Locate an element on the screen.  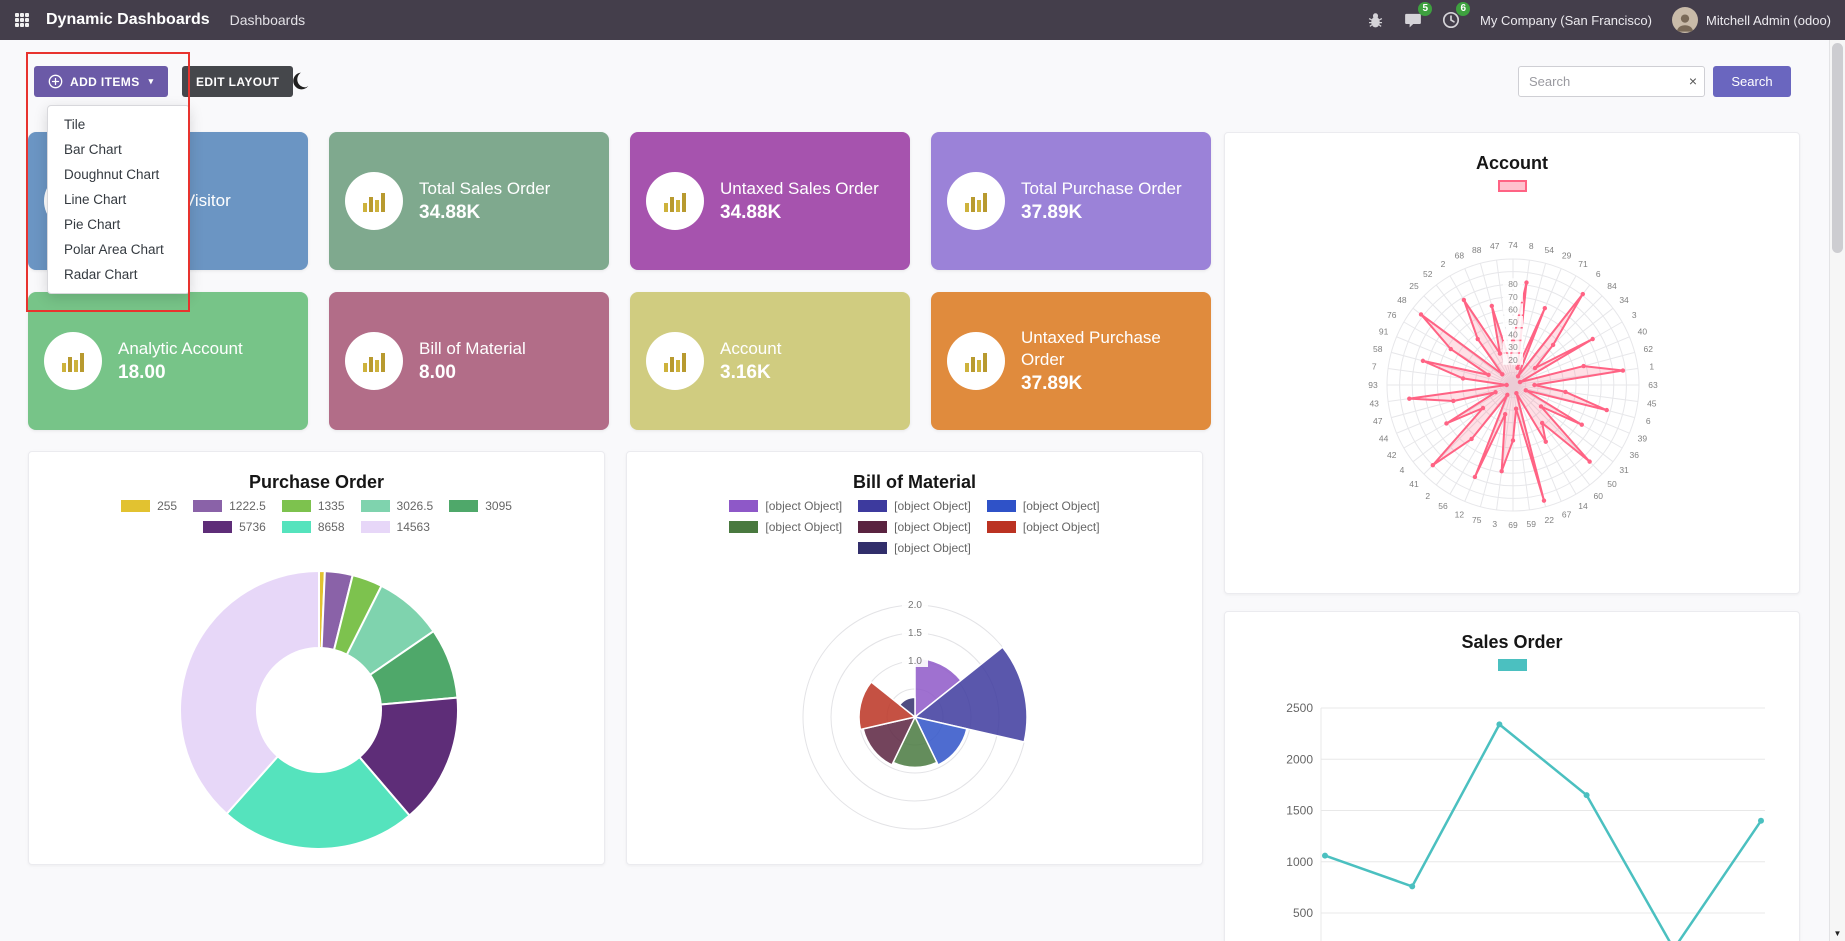
bill-of-material-polar-chart: 1.0 1.5 2.0 is located at coordinates (914, 658).